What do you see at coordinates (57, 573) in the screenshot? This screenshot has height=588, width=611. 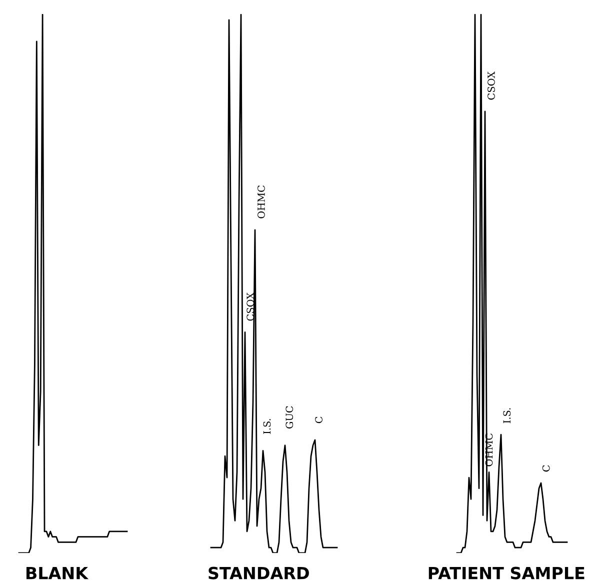 I see `x-axis-title: BLANK` at bounding box center [57, 573].